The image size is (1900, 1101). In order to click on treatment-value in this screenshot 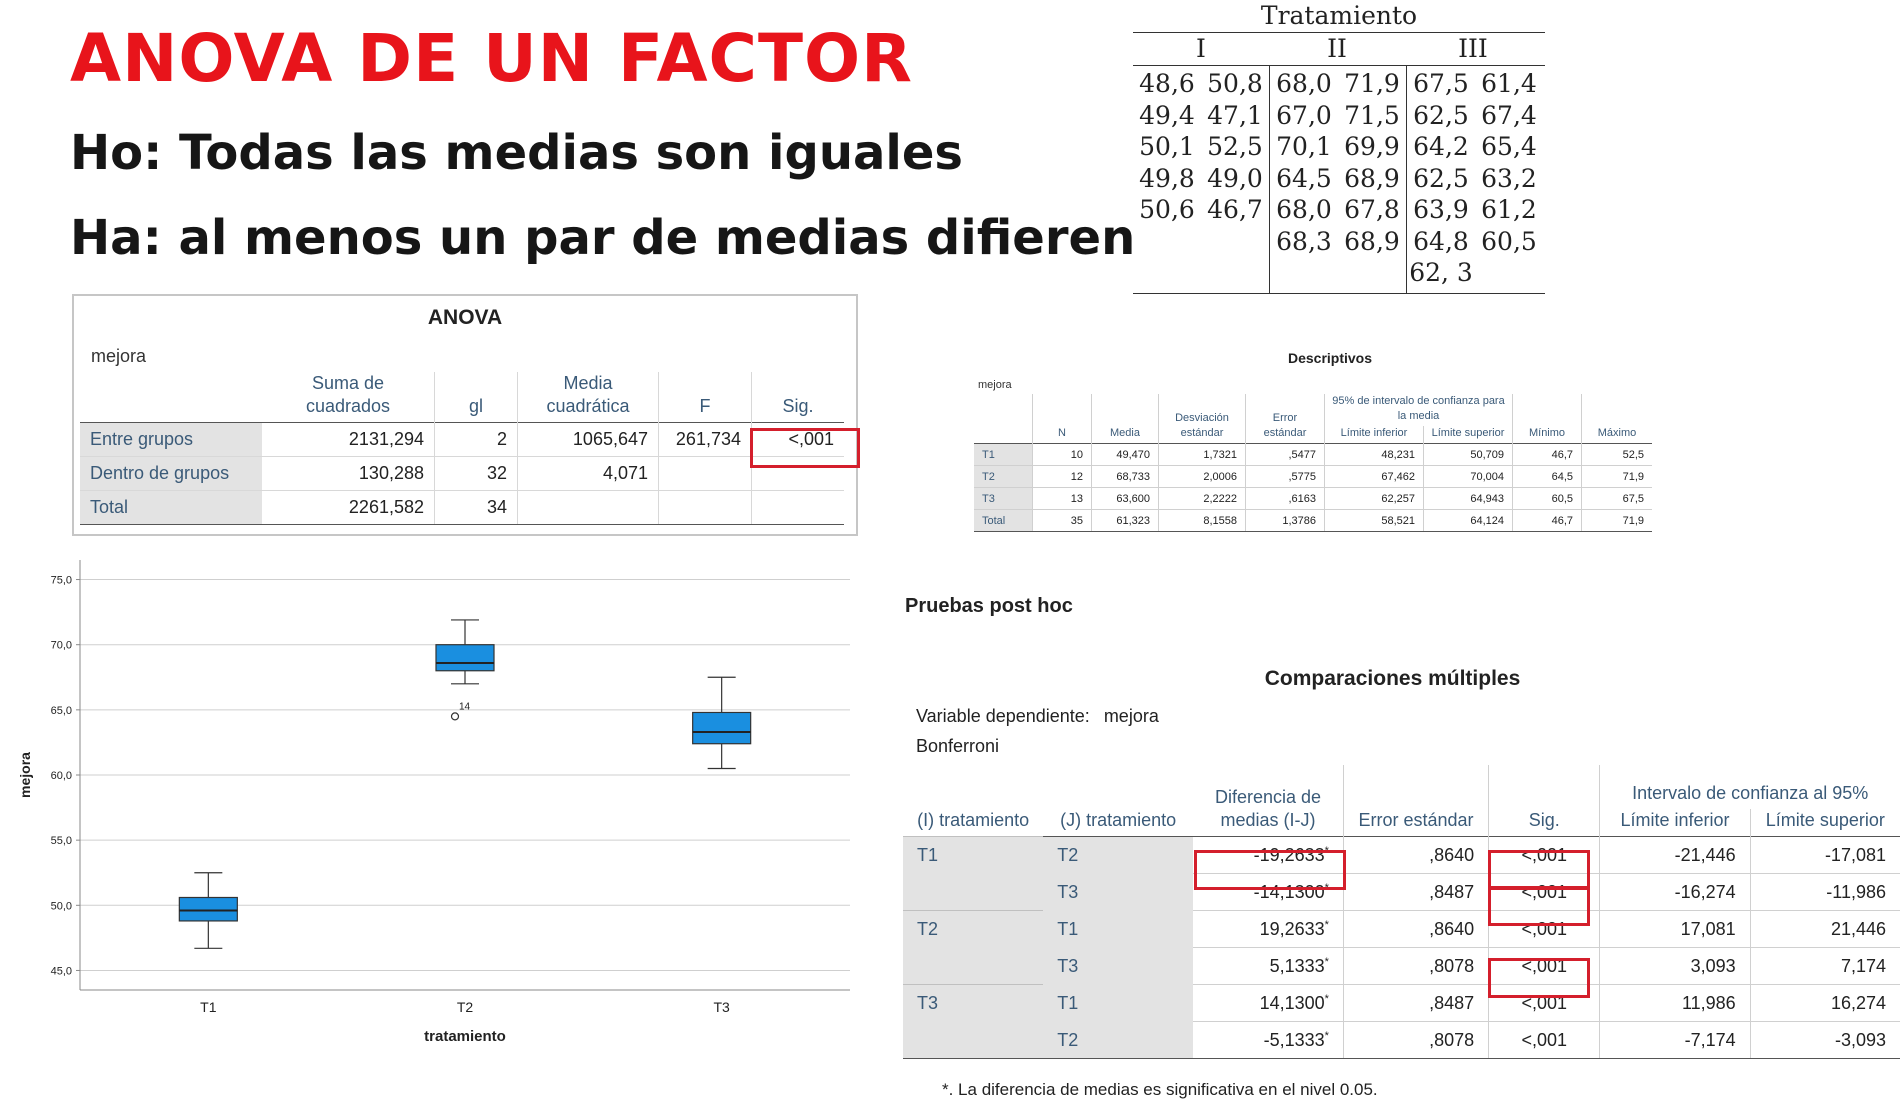, I will do `click(1509, 273)`.